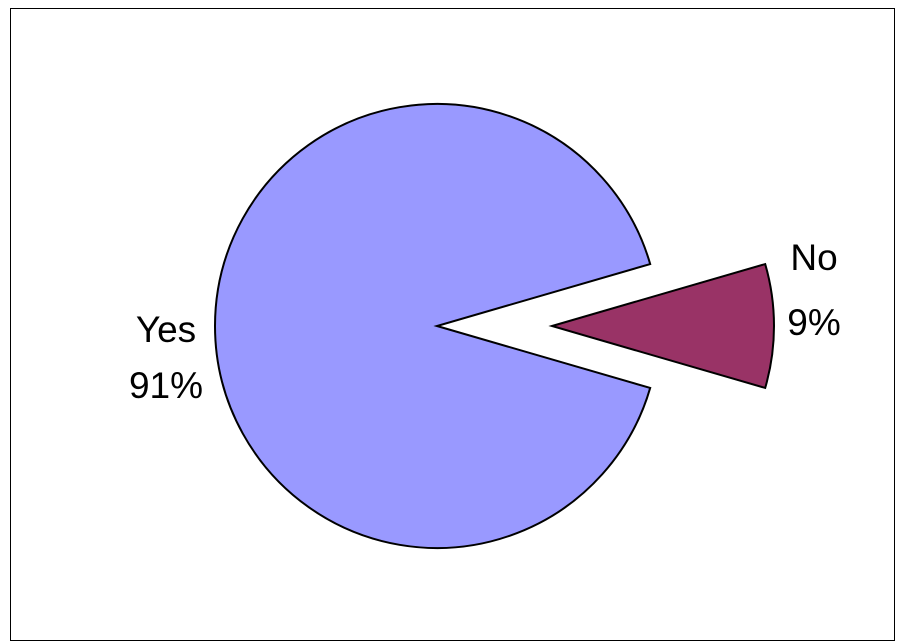  Describe the element at coordinates (166, 329) in the screenshot. I see `slice-label-yes-name: Yes` at that location.